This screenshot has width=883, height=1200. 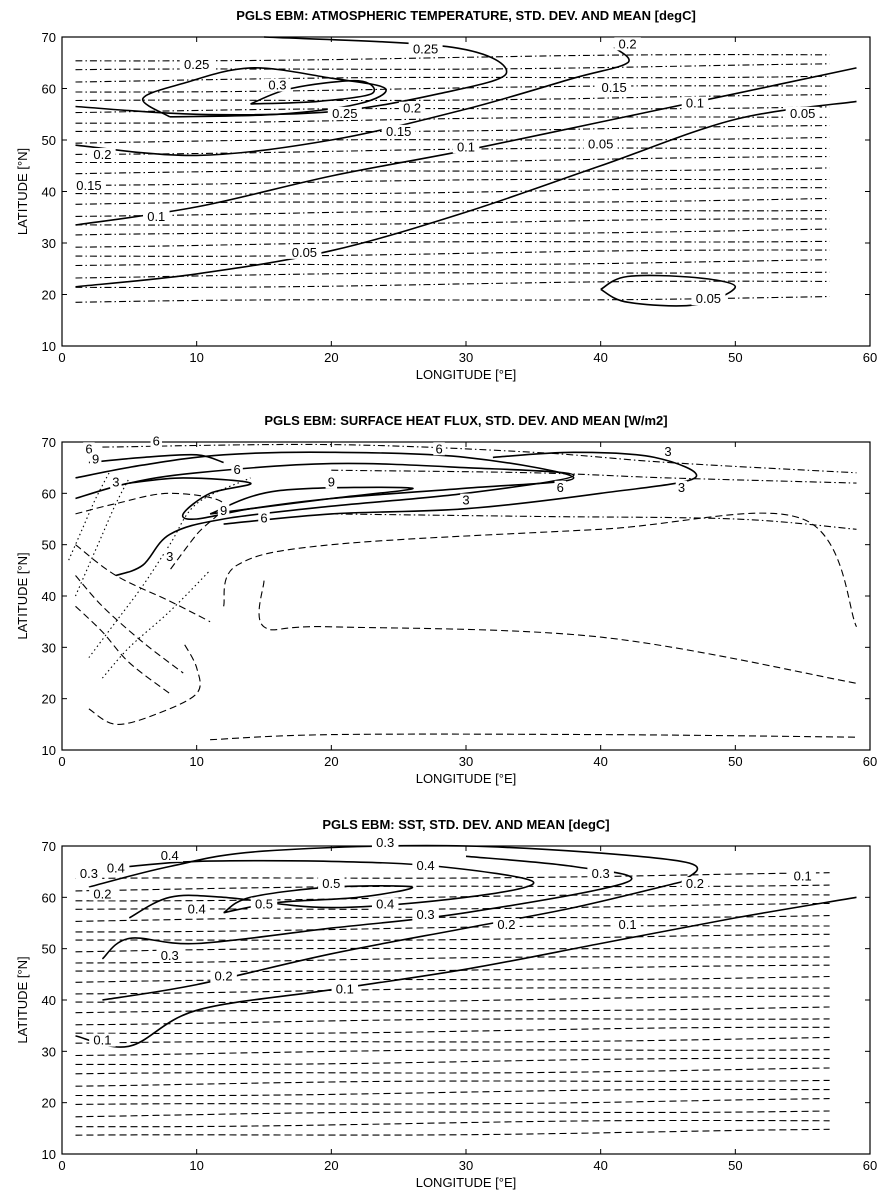 What do you see at coordinates (465, 824) in the screenshot?
I see `chart-title: PGLS EBM: SST, STD. DEV. AND MEAN [degC]` at bounding box center [465, 824].